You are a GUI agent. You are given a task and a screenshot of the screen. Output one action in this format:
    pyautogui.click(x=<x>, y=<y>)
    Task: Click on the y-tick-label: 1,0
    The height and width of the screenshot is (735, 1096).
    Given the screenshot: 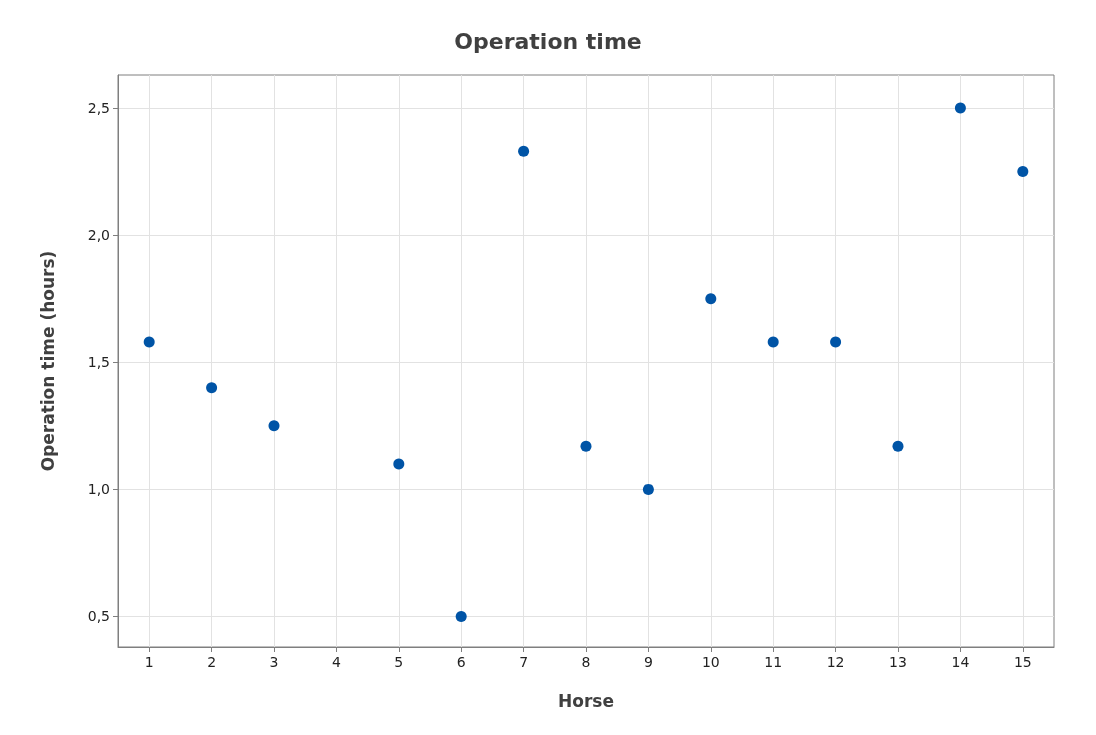 What is the action you would take?
    pyautogui.click(x=98, y=489)
    